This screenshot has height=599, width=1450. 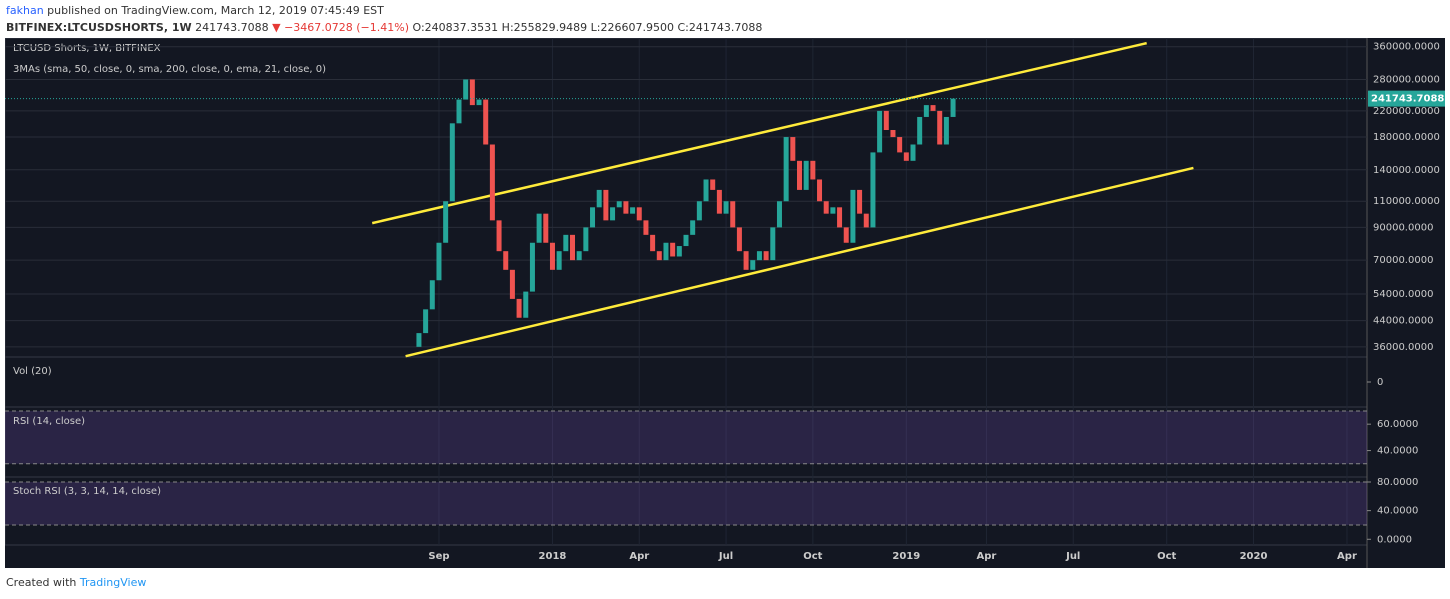 I want to click on y-tick-label: 220000.0000, so click(x=1406, y=111).